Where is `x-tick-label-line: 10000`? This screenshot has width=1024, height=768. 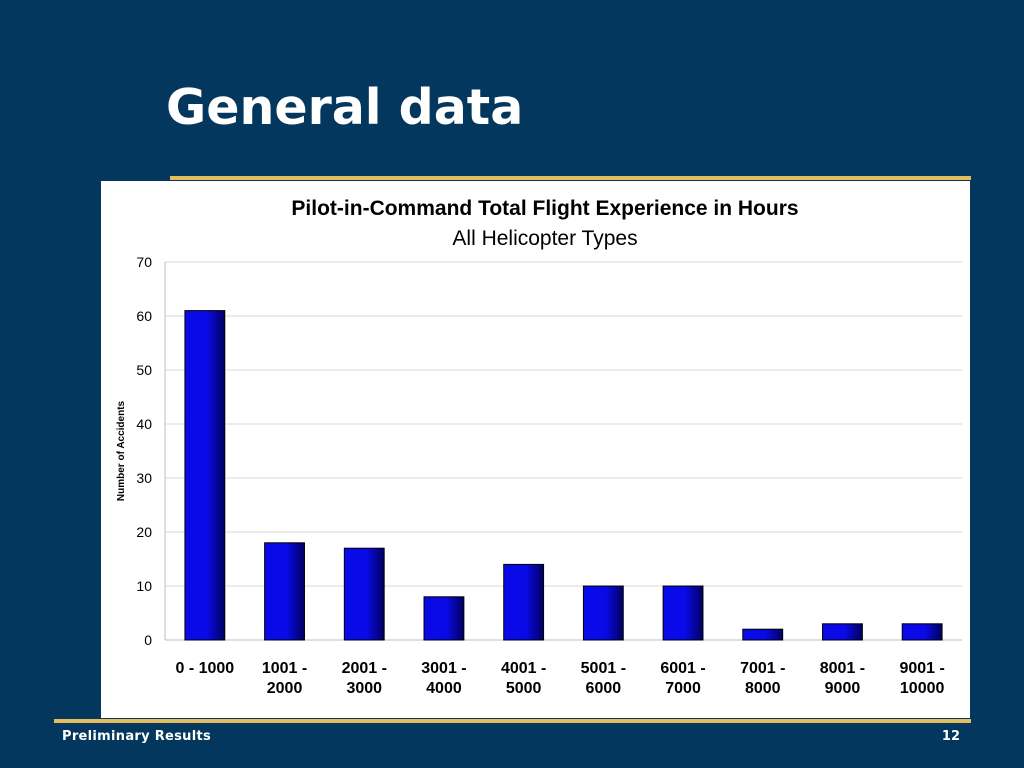
x-tick-label-line: 10000 is located at coordinates (922, 688).